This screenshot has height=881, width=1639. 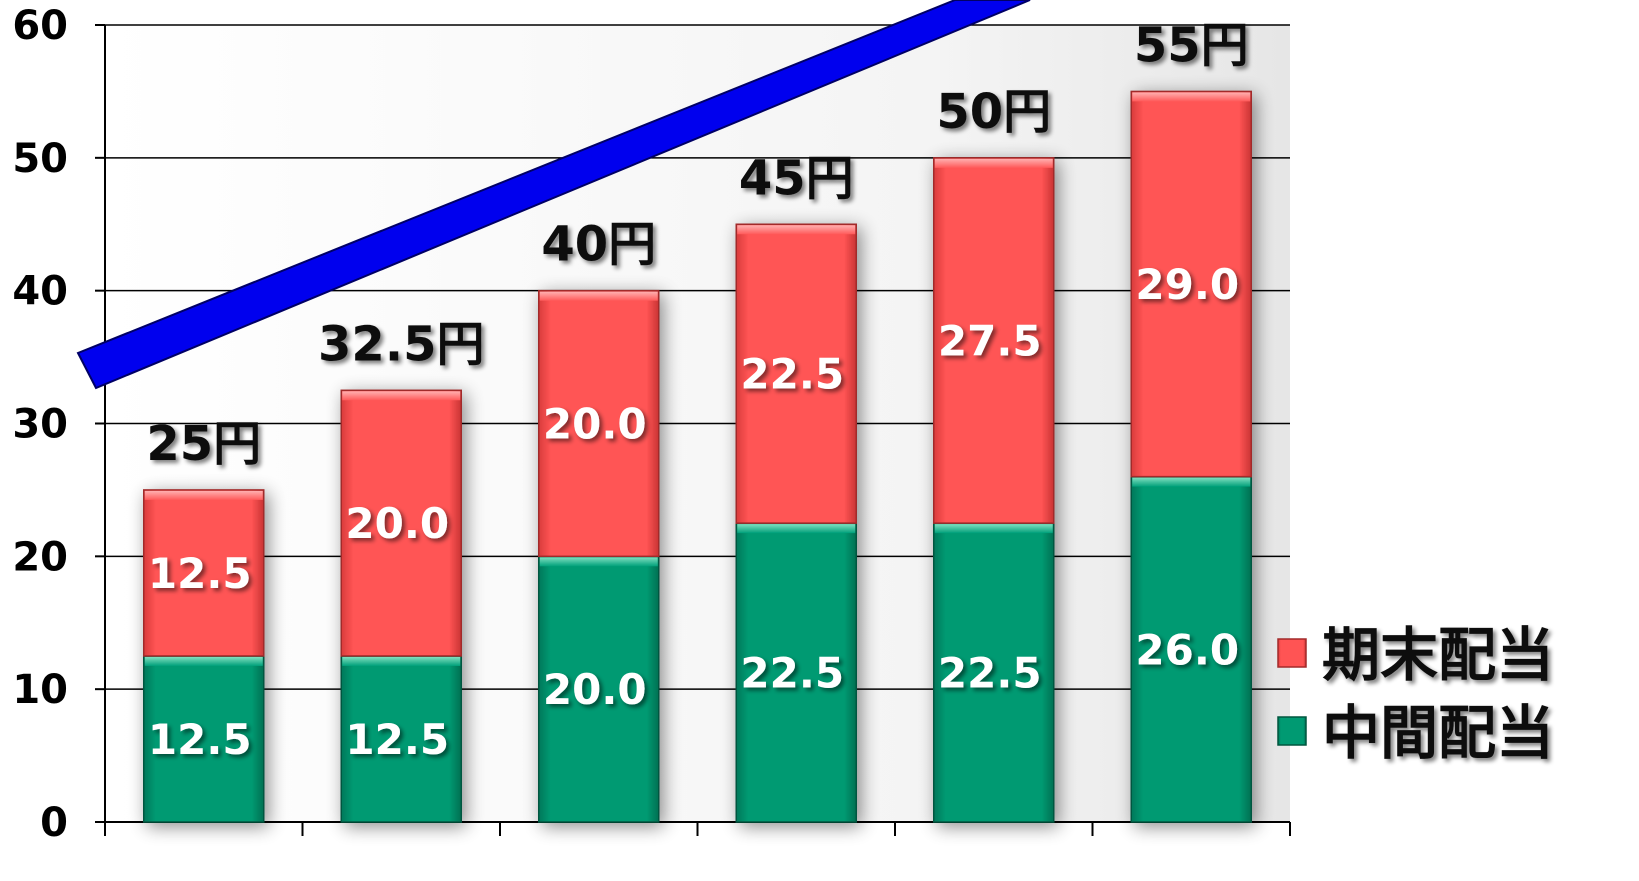 I want to click on yearend-value-label-0: 12.5, so click(x=200, y=573).